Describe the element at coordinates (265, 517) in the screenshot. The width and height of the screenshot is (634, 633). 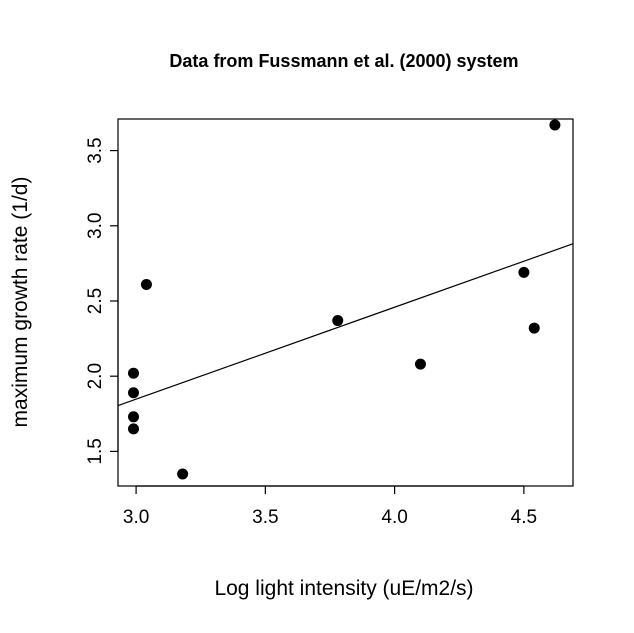
I see `x-tick-label: 3.5` at that location.